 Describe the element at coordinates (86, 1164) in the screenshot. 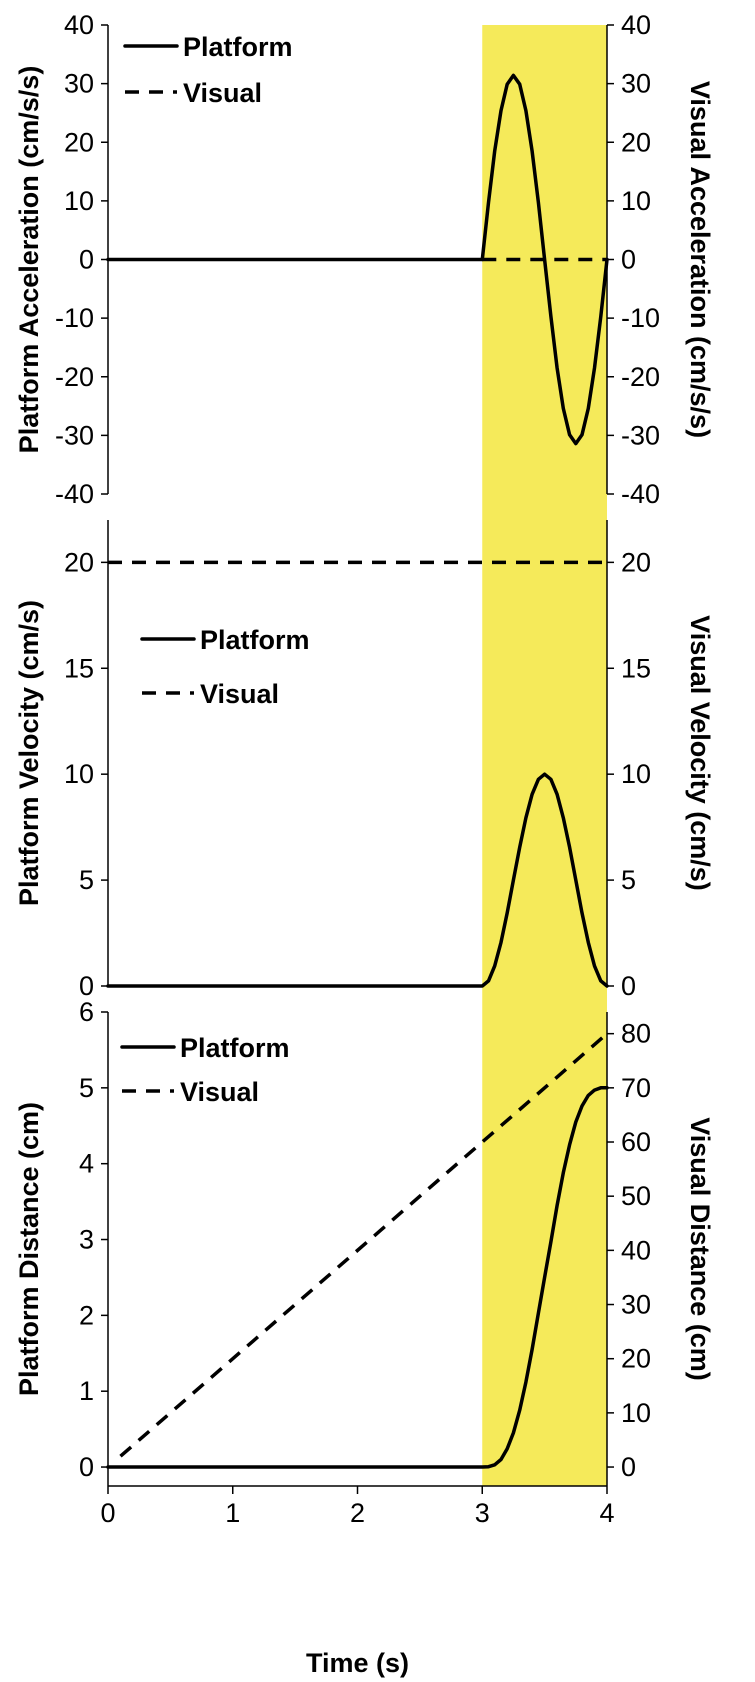

I see `left-tick-label: 4` at that location.